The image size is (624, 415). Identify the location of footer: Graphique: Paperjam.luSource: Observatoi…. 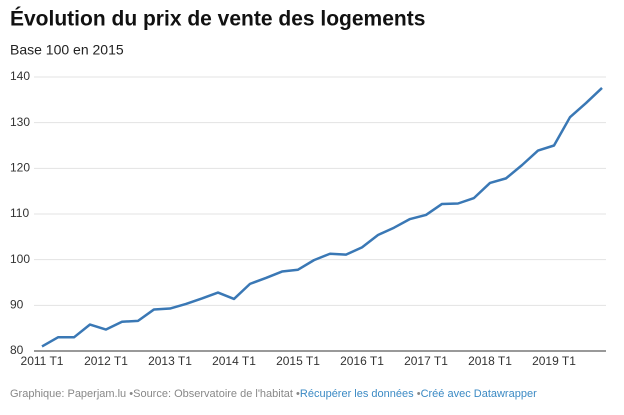
(273, 394).